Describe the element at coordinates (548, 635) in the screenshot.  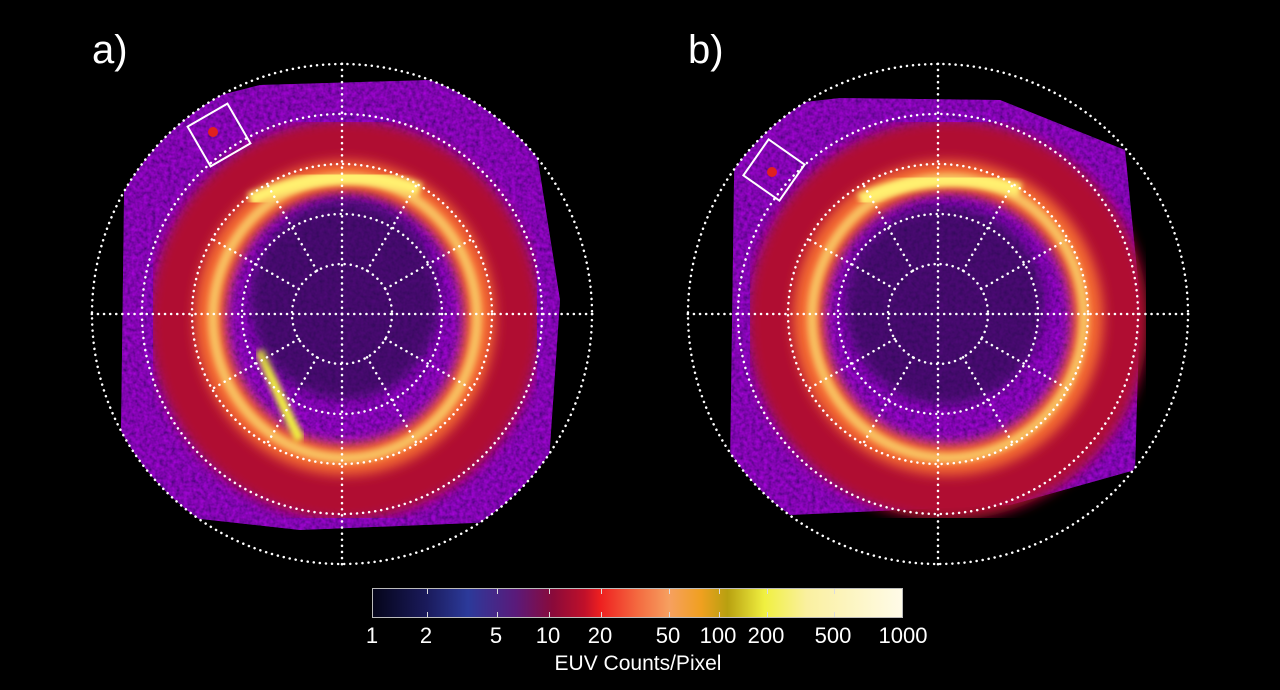
I see `colorbar-tick-label: 10` at that location.